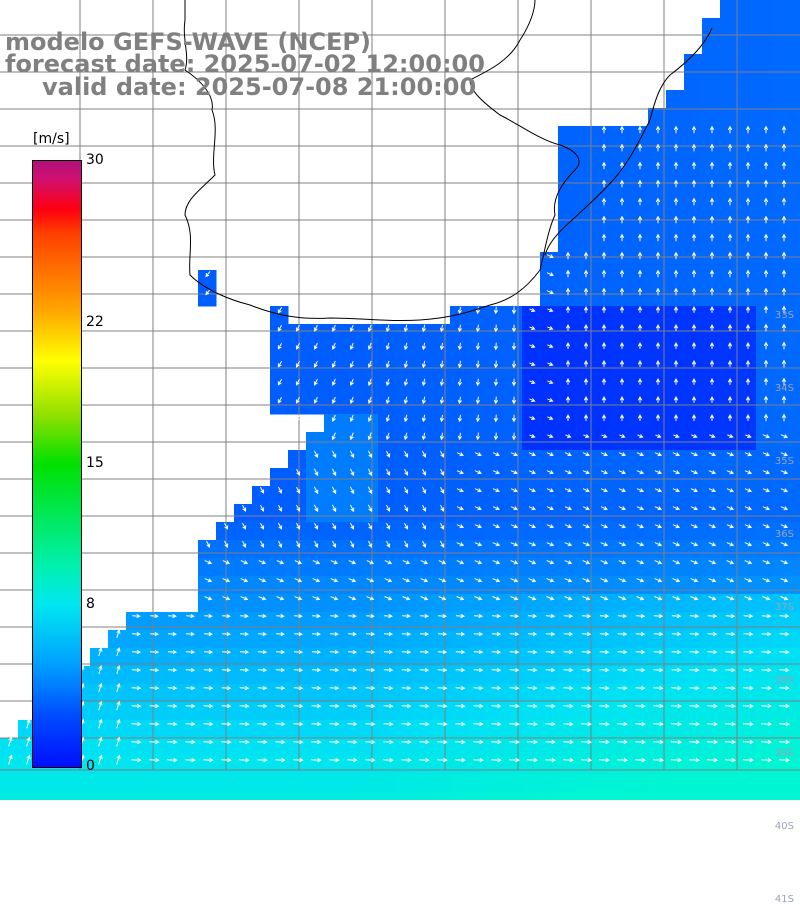 The image size is (800, 905). I want to click on latitude-label: 39S, so click(784, 753).